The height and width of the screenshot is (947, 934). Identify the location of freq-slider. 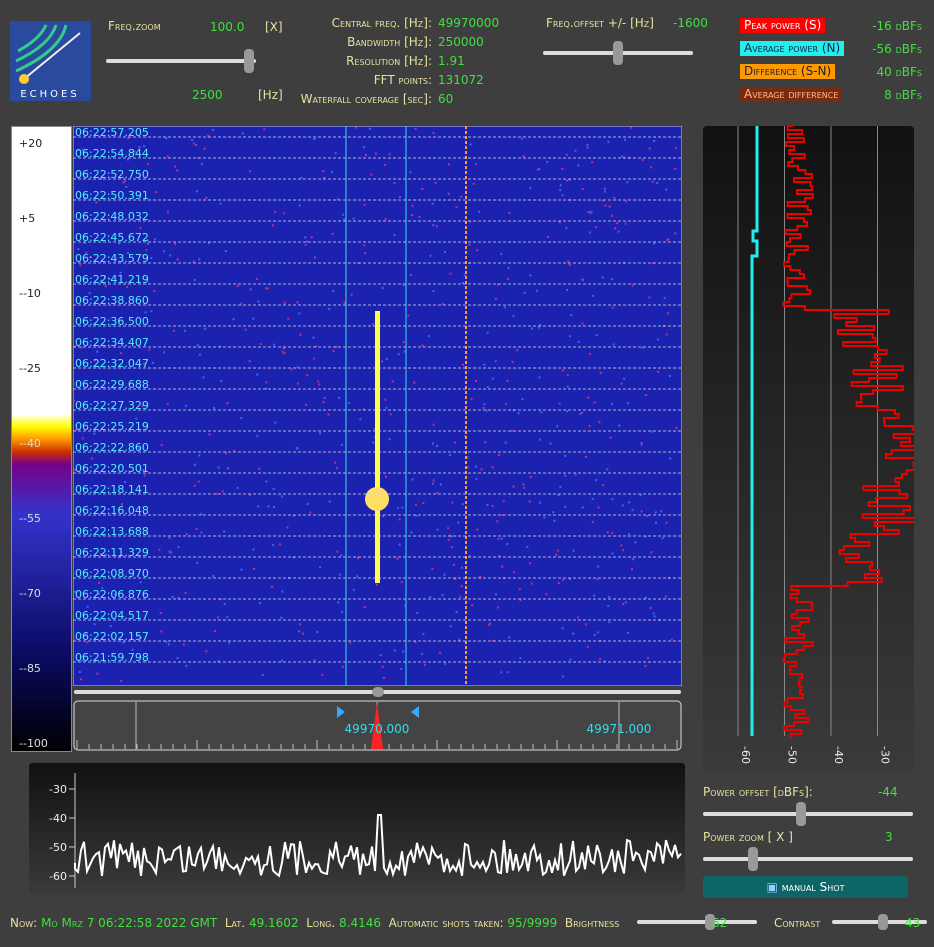
(377, 692).